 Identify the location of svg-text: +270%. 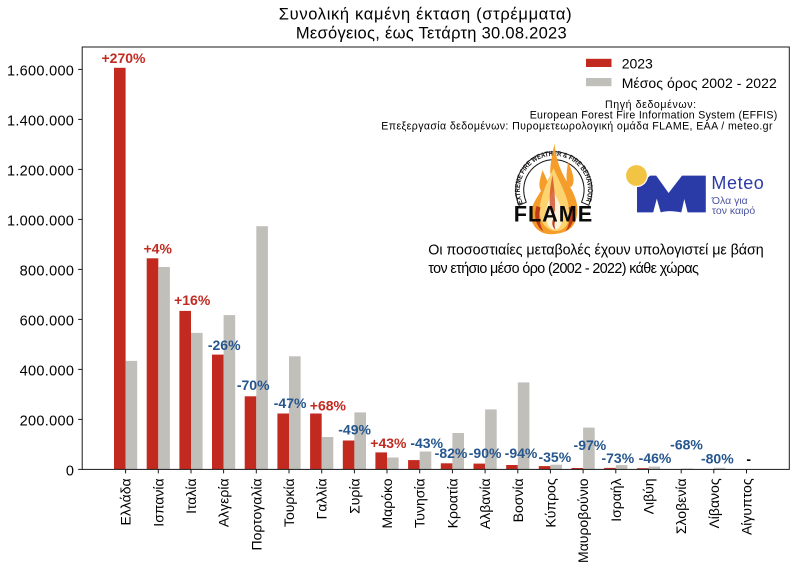
(124, 58).